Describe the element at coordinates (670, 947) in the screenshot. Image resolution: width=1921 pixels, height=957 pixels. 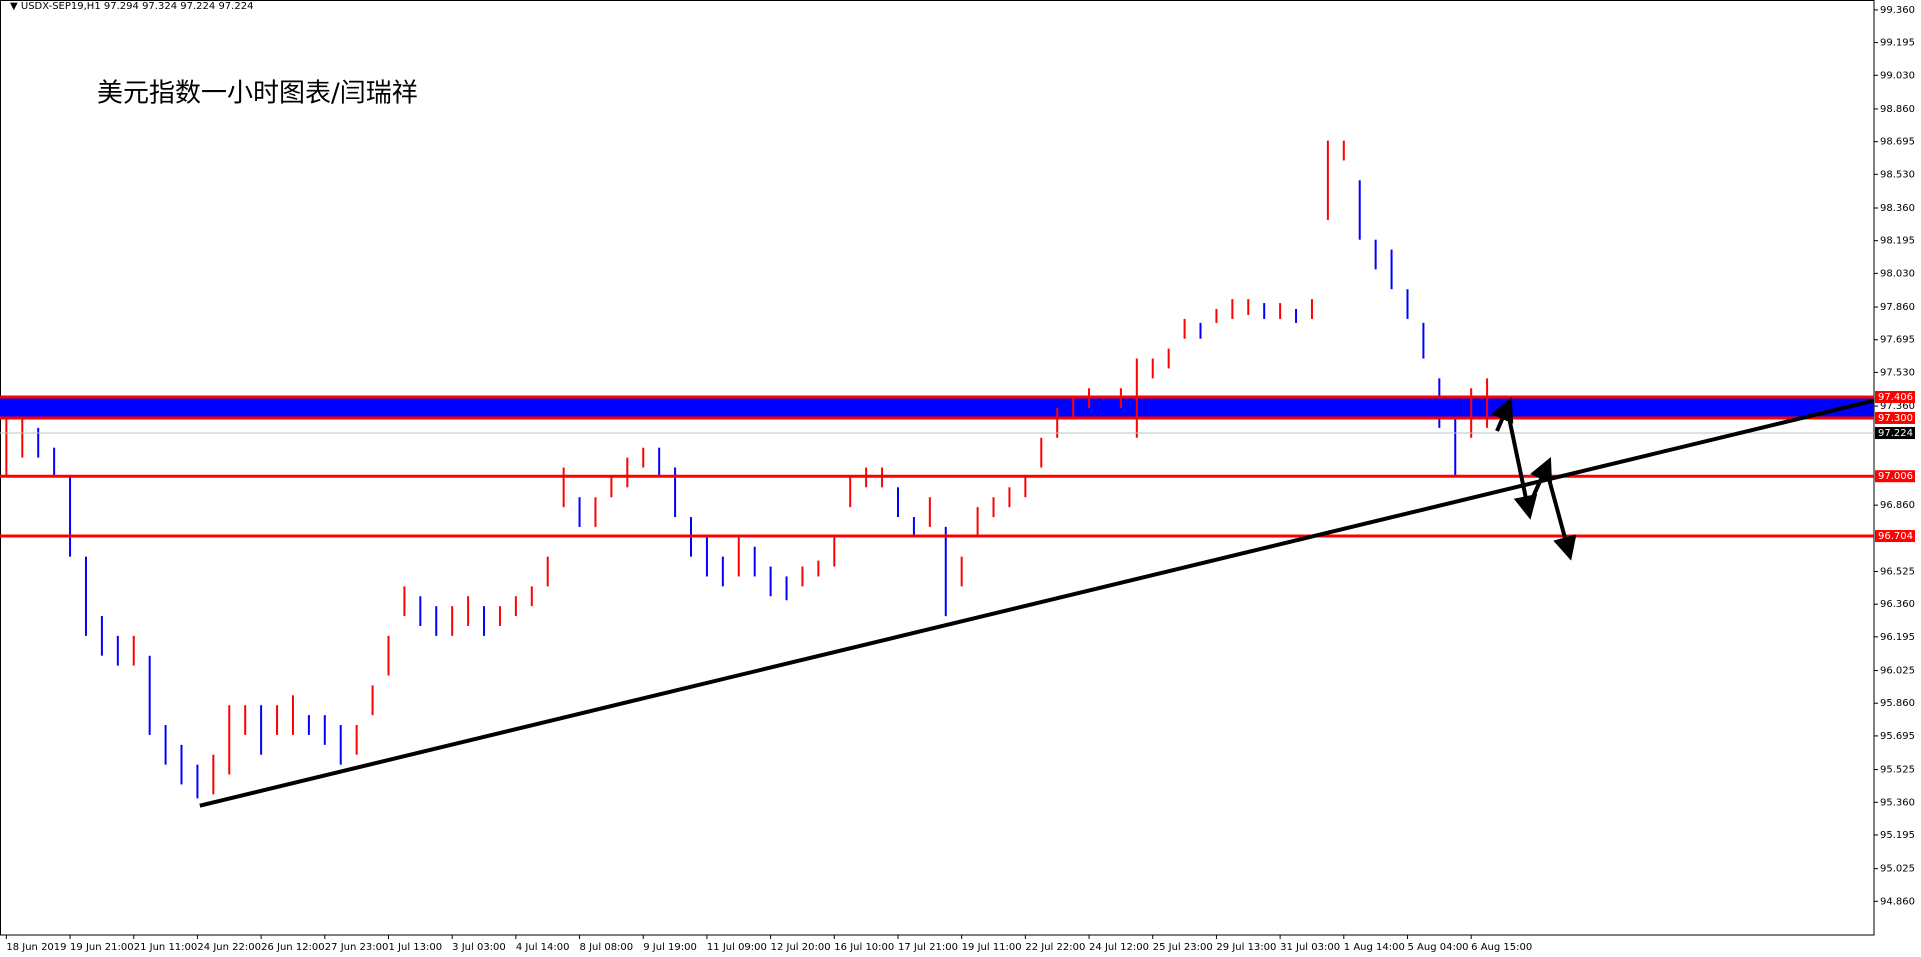
I see `x-tick-label: 9 Jul 19:00` at that location.